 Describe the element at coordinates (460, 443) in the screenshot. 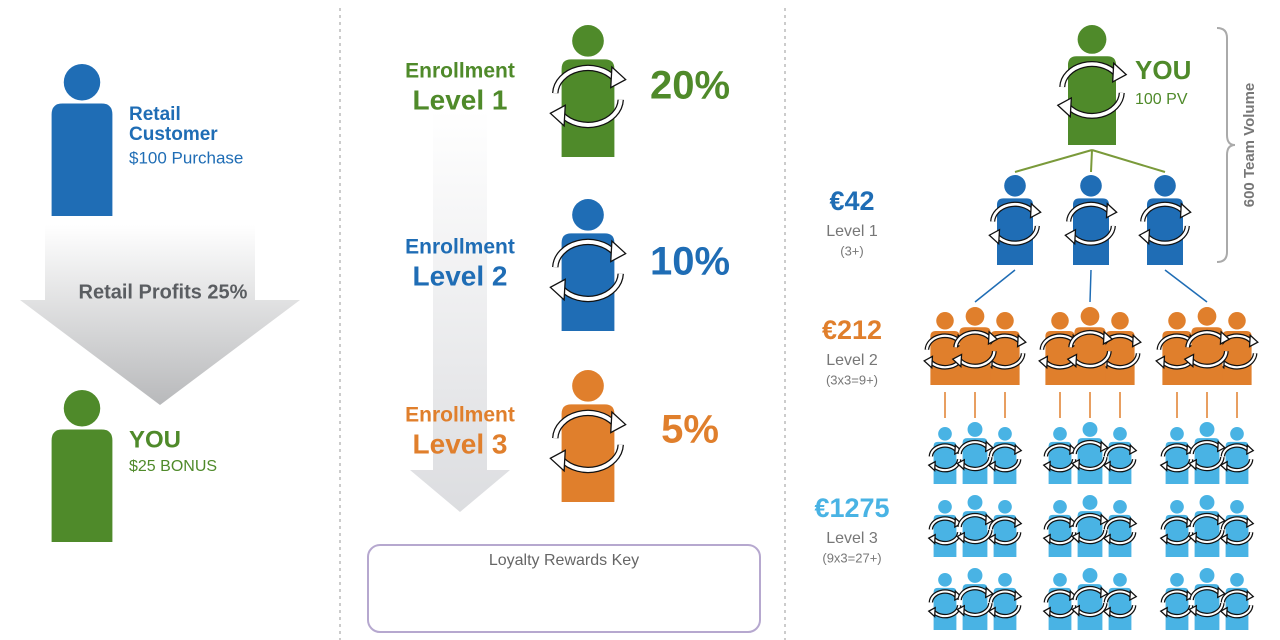

I see `level-name: Level 3` at that location.